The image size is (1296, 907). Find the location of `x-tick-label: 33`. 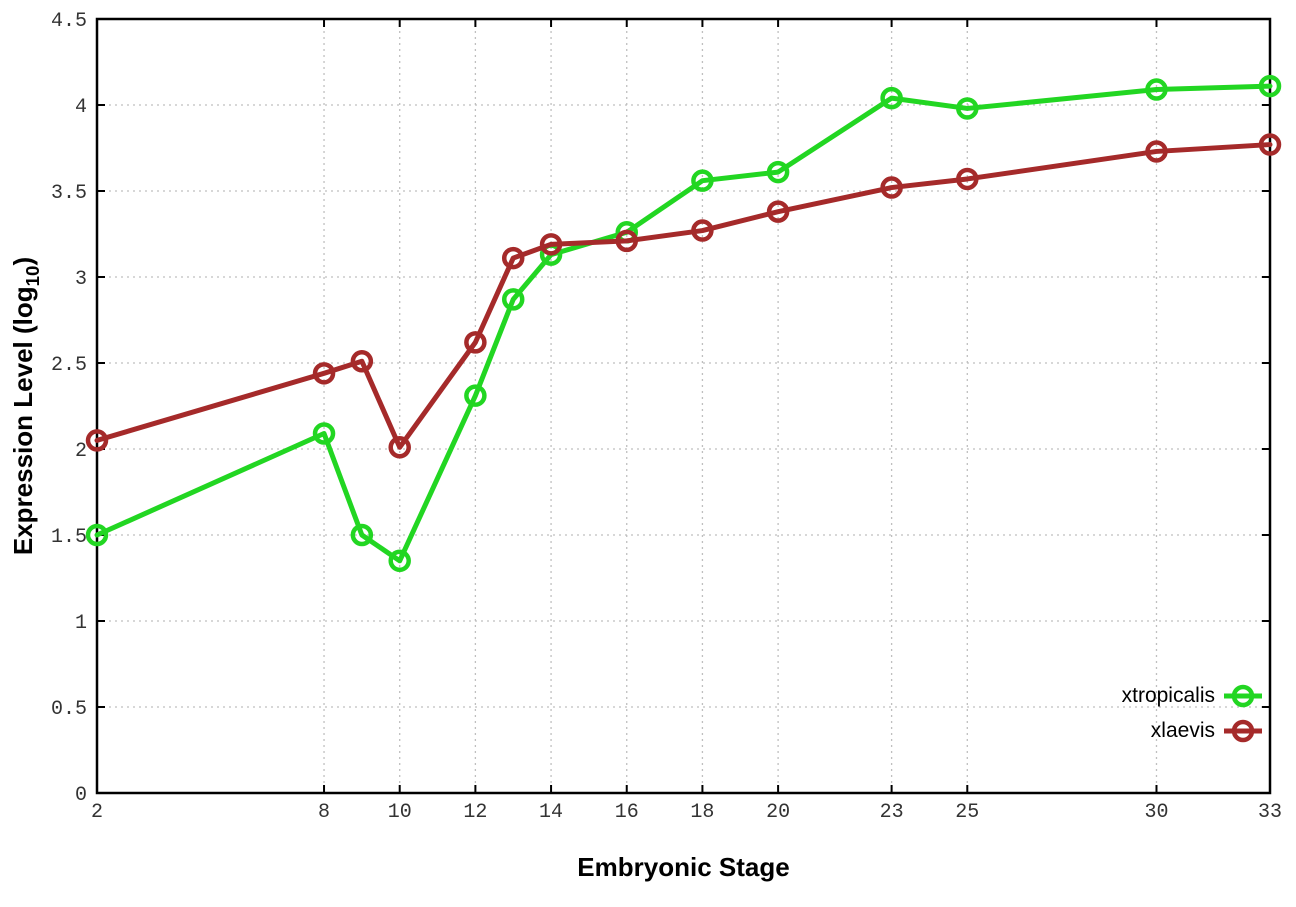

x-tick-label: 33 is located at coordinates (1270, 812).